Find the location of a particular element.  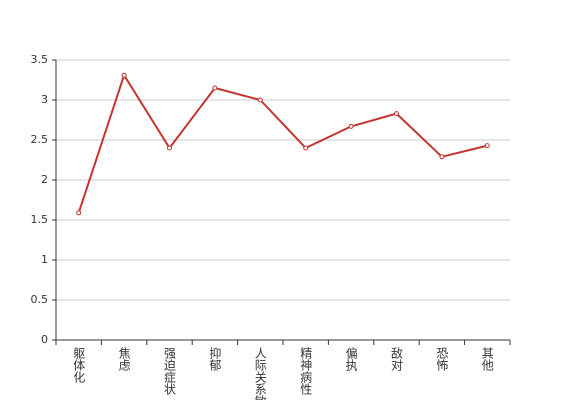

x-tick-label: 其他 is located at coordinates (487, 359).